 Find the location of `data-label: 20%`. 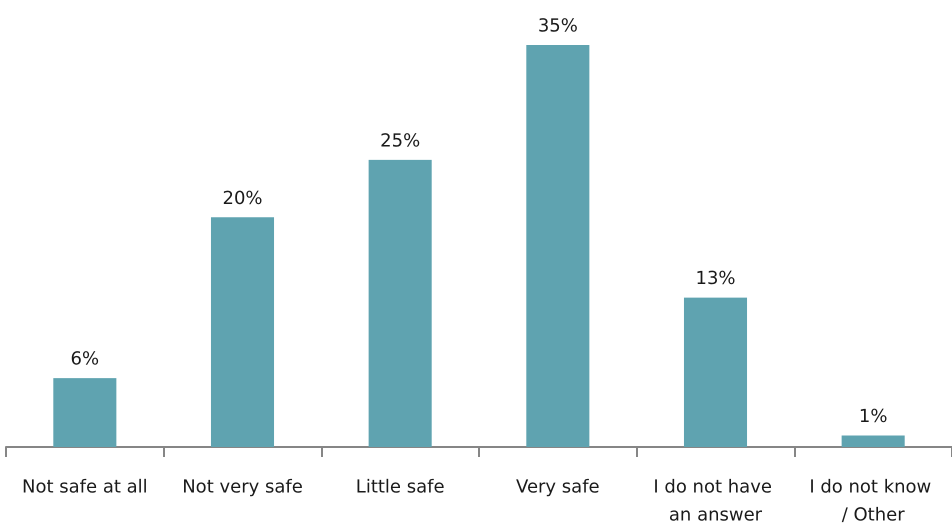

data-label: 20% is located at coordinates (242, 198).